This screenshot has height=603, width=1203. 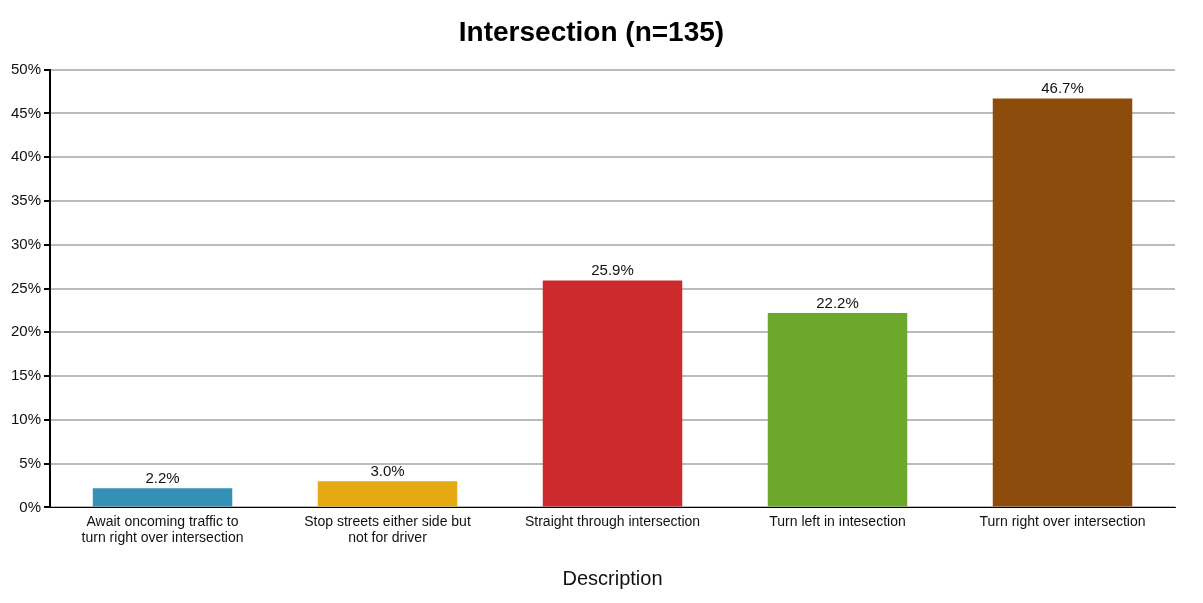 What do you see at coordinates (162, 529) in the screenshot?
I see `x-tick-label: Await oncoming traffic to turn right over intersection` at bounding box center [162, 529].